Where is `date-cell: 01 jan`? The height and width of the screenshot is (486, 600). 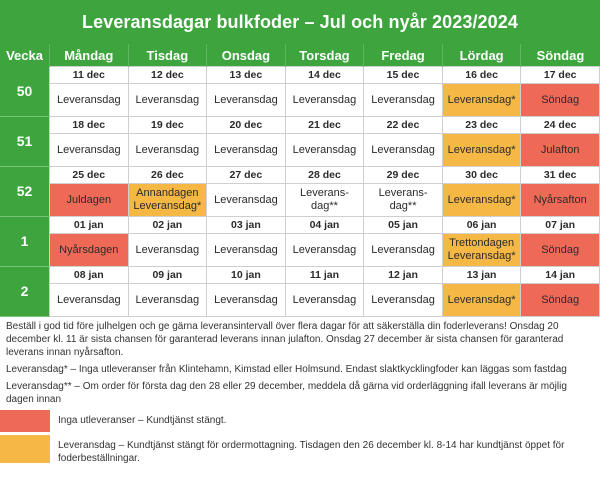
date-cell: 01 jan is located at coordinates (89, 225).